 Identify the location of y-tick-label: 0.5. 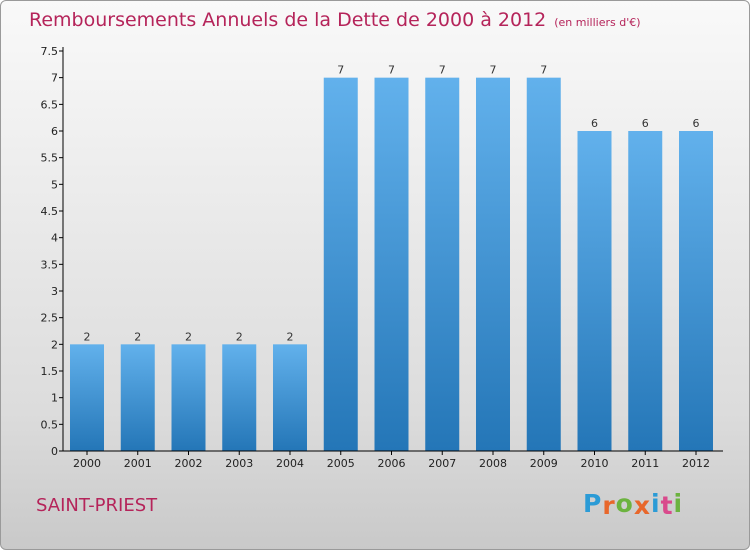
(50, 424).